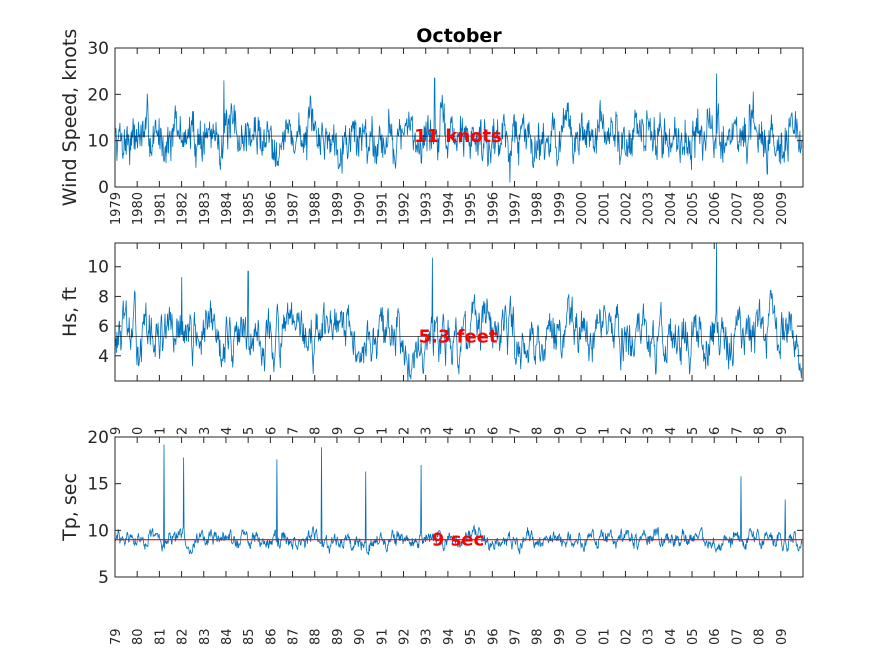  I want to click on x-tick-label: 2002, so click(626, 208).